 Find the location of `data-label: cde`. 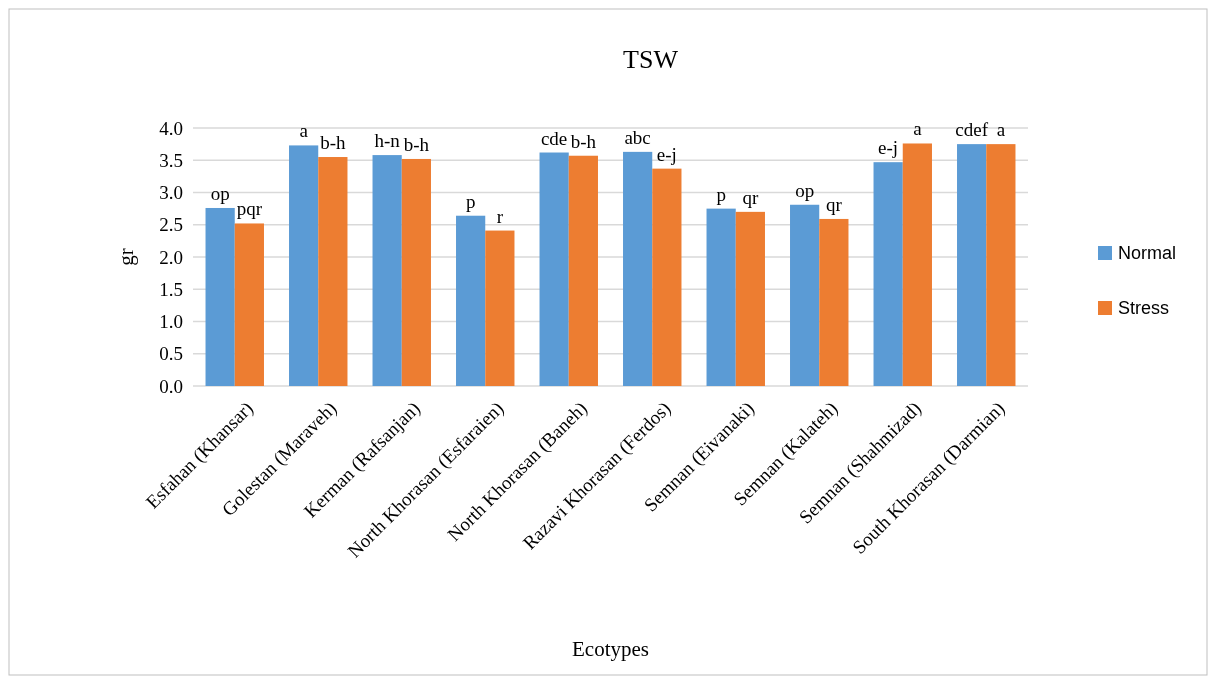

data-label: cde is located at coordinates (554, 138).